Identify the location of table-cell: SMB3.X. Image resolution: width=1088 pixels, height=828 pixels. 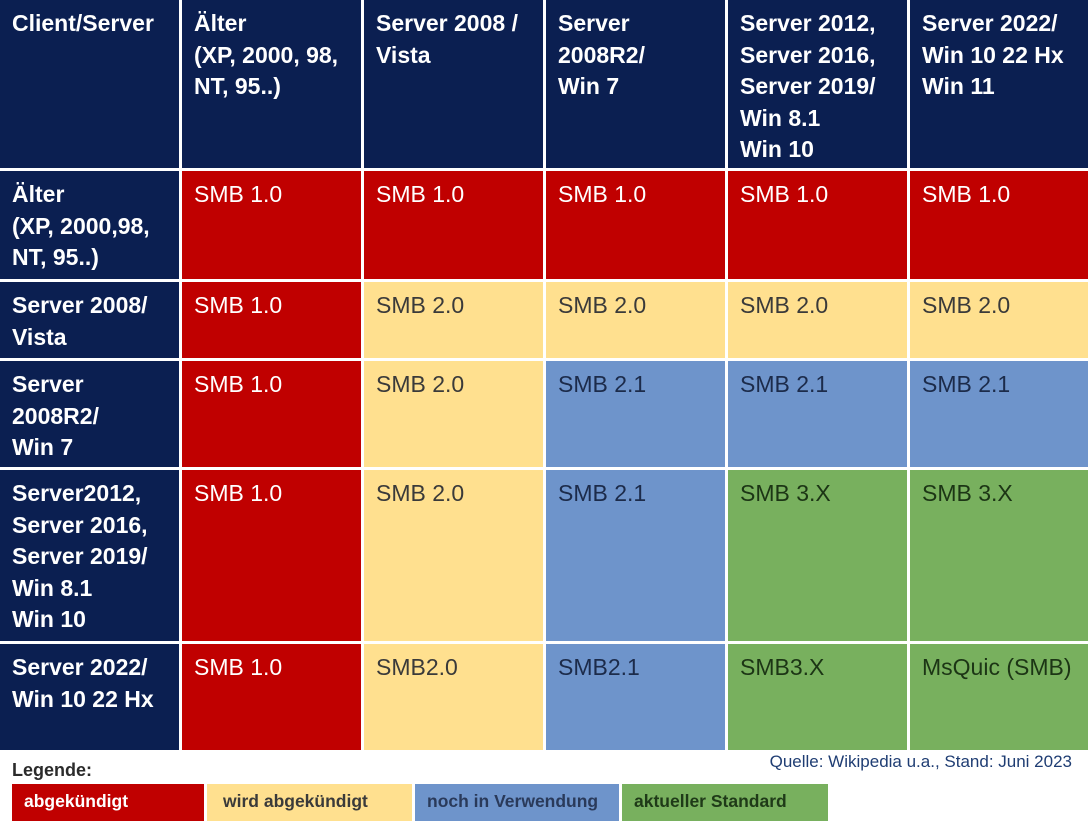
(817, 697).